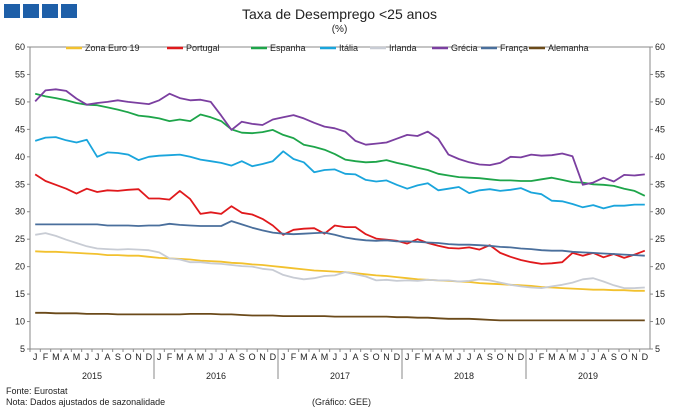 Image resolution: width=679 pixels, height=415 pixels. I want to click on y-tick-label-left: 50, so click(20, 102).